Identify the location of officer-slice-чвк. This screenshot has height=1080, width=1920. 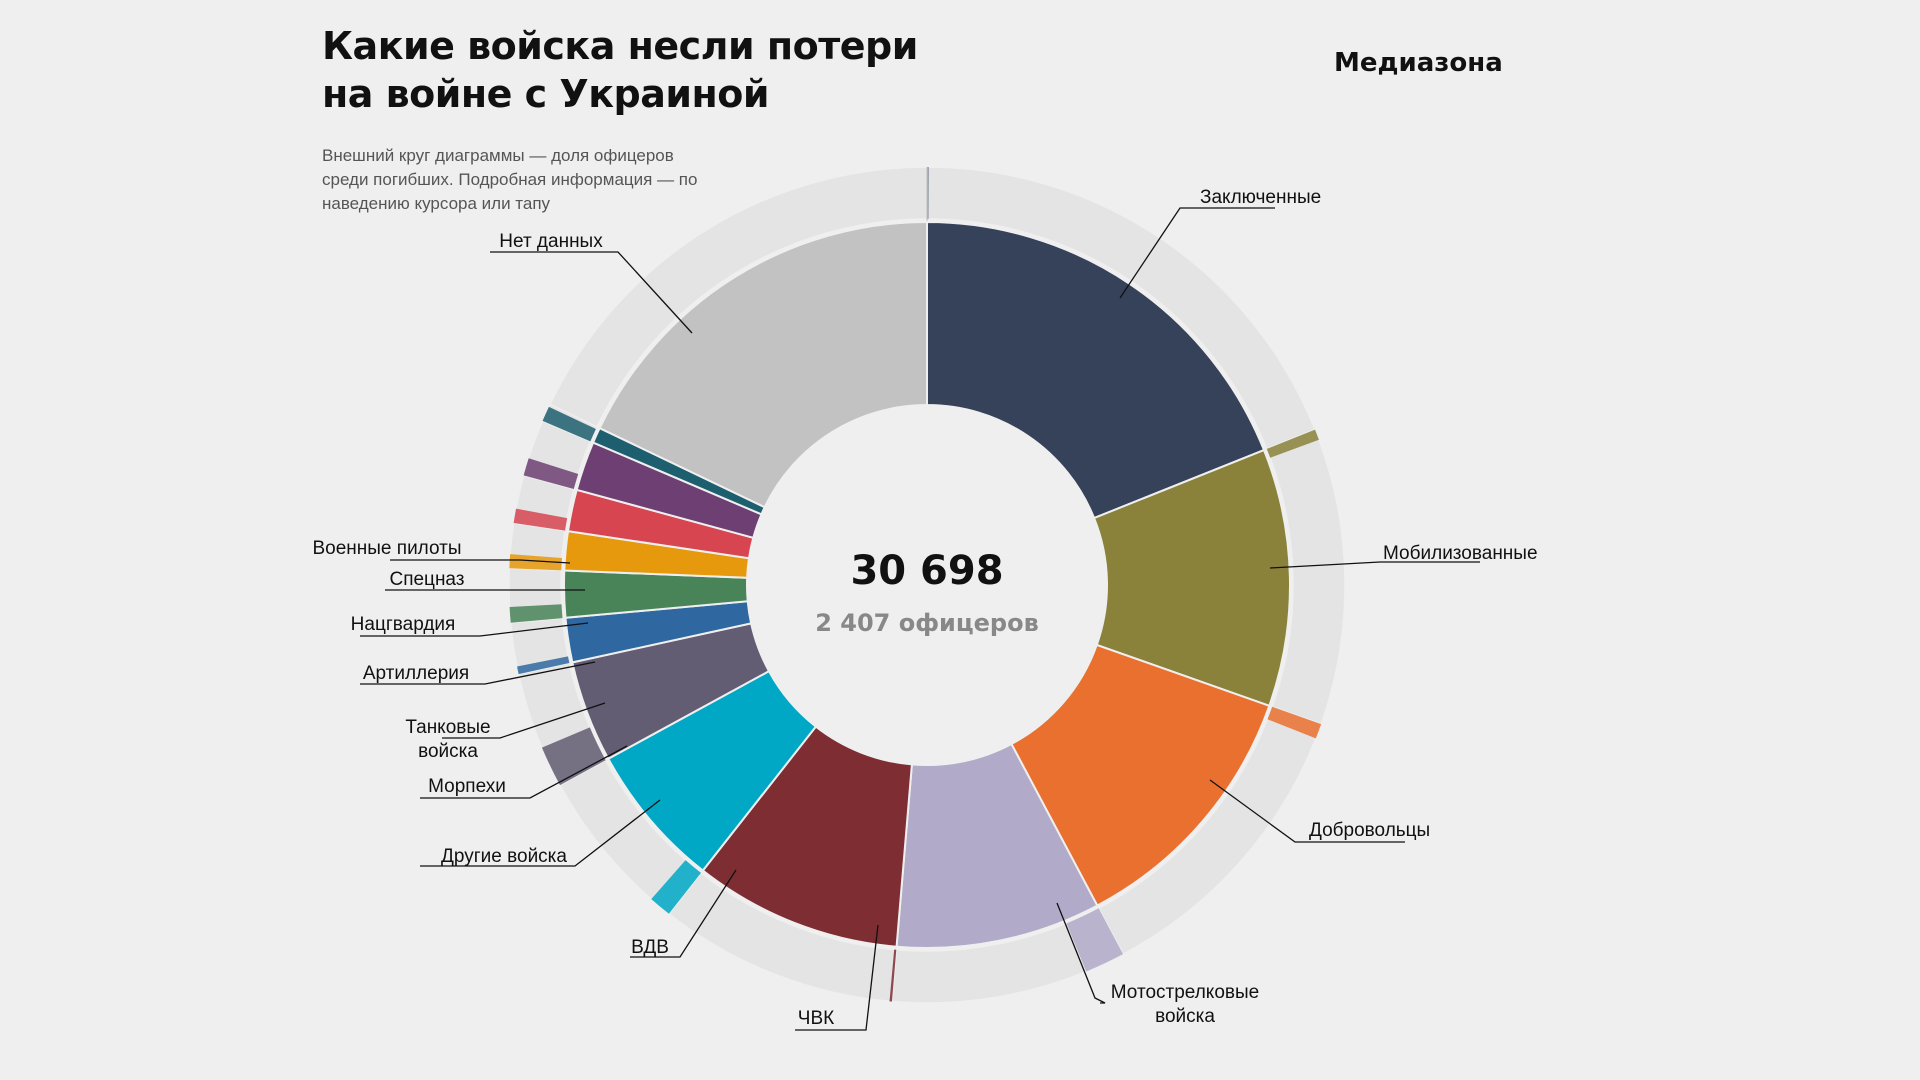
(893, 975).